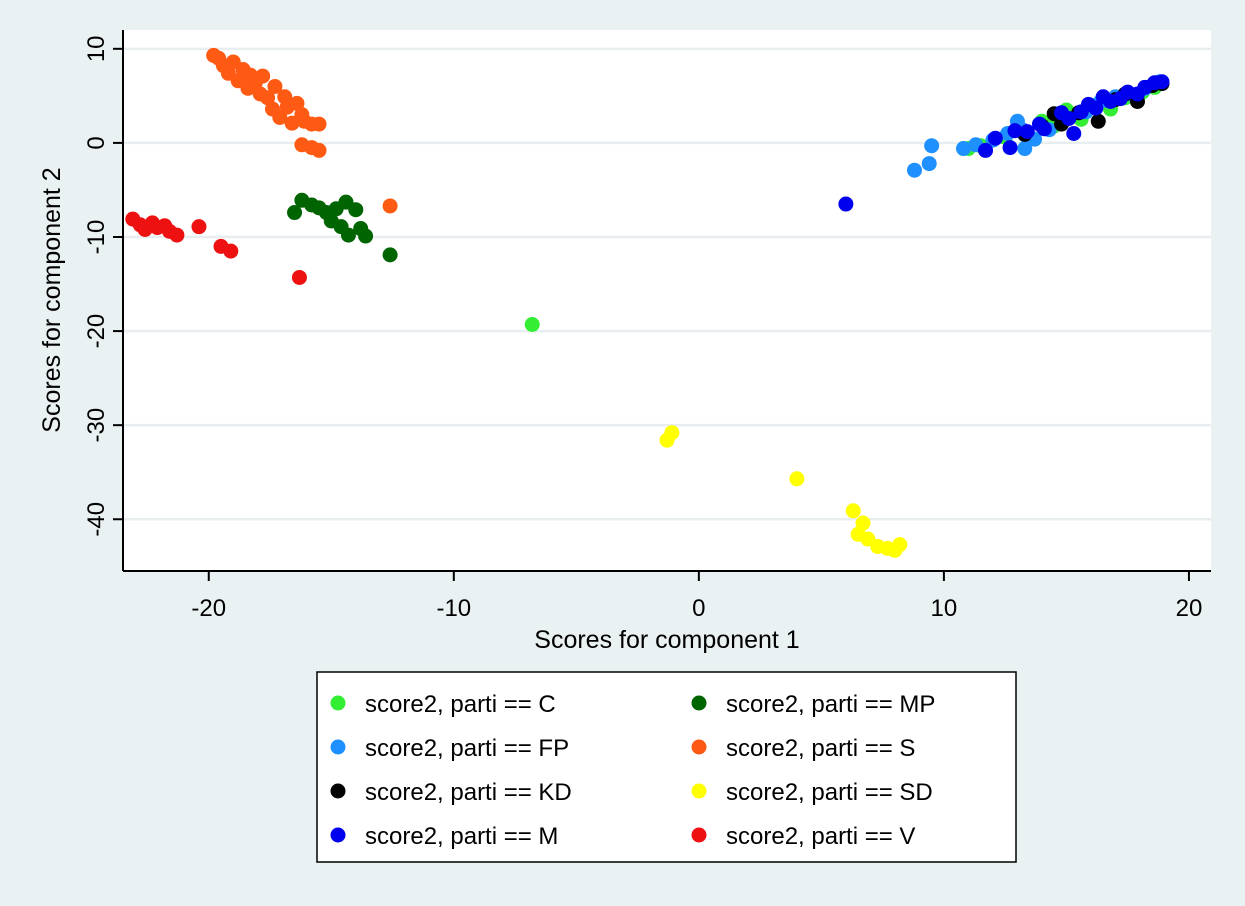 The width and height of the screenshot is (1245, 906). I want to click on y-tick-label: -40, so click(96, 519).